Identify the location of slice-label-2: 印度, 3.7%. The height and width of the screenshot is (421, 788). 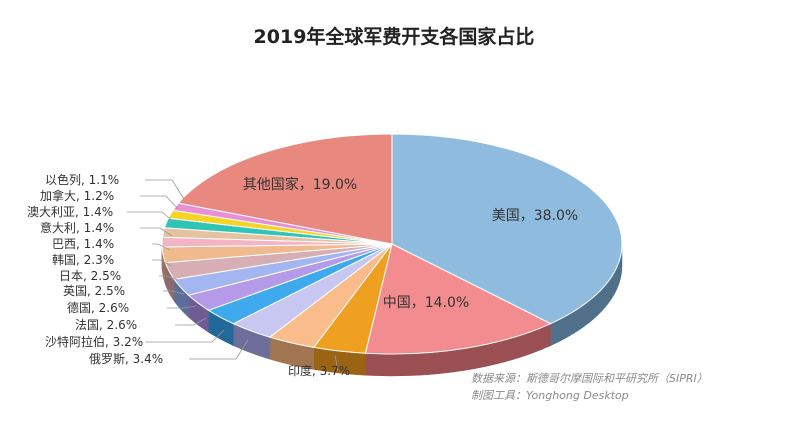
(319, 370).